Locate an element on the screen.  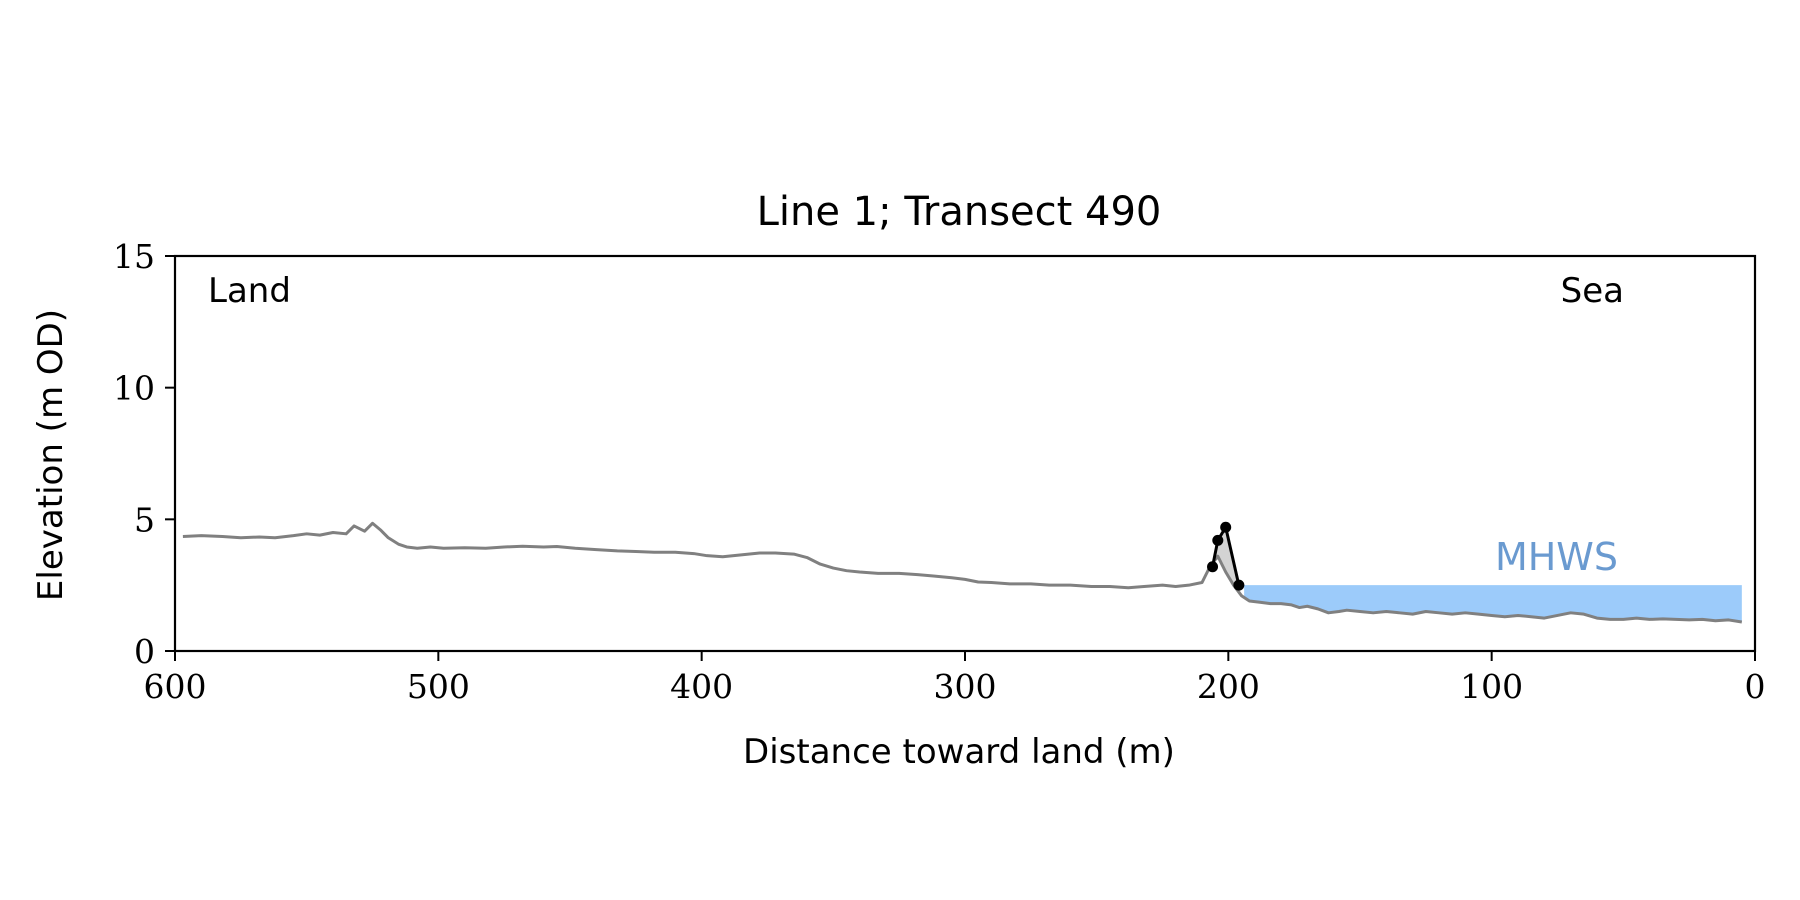
y-tick-label-0: 0 is located at coordinates (144, 651).